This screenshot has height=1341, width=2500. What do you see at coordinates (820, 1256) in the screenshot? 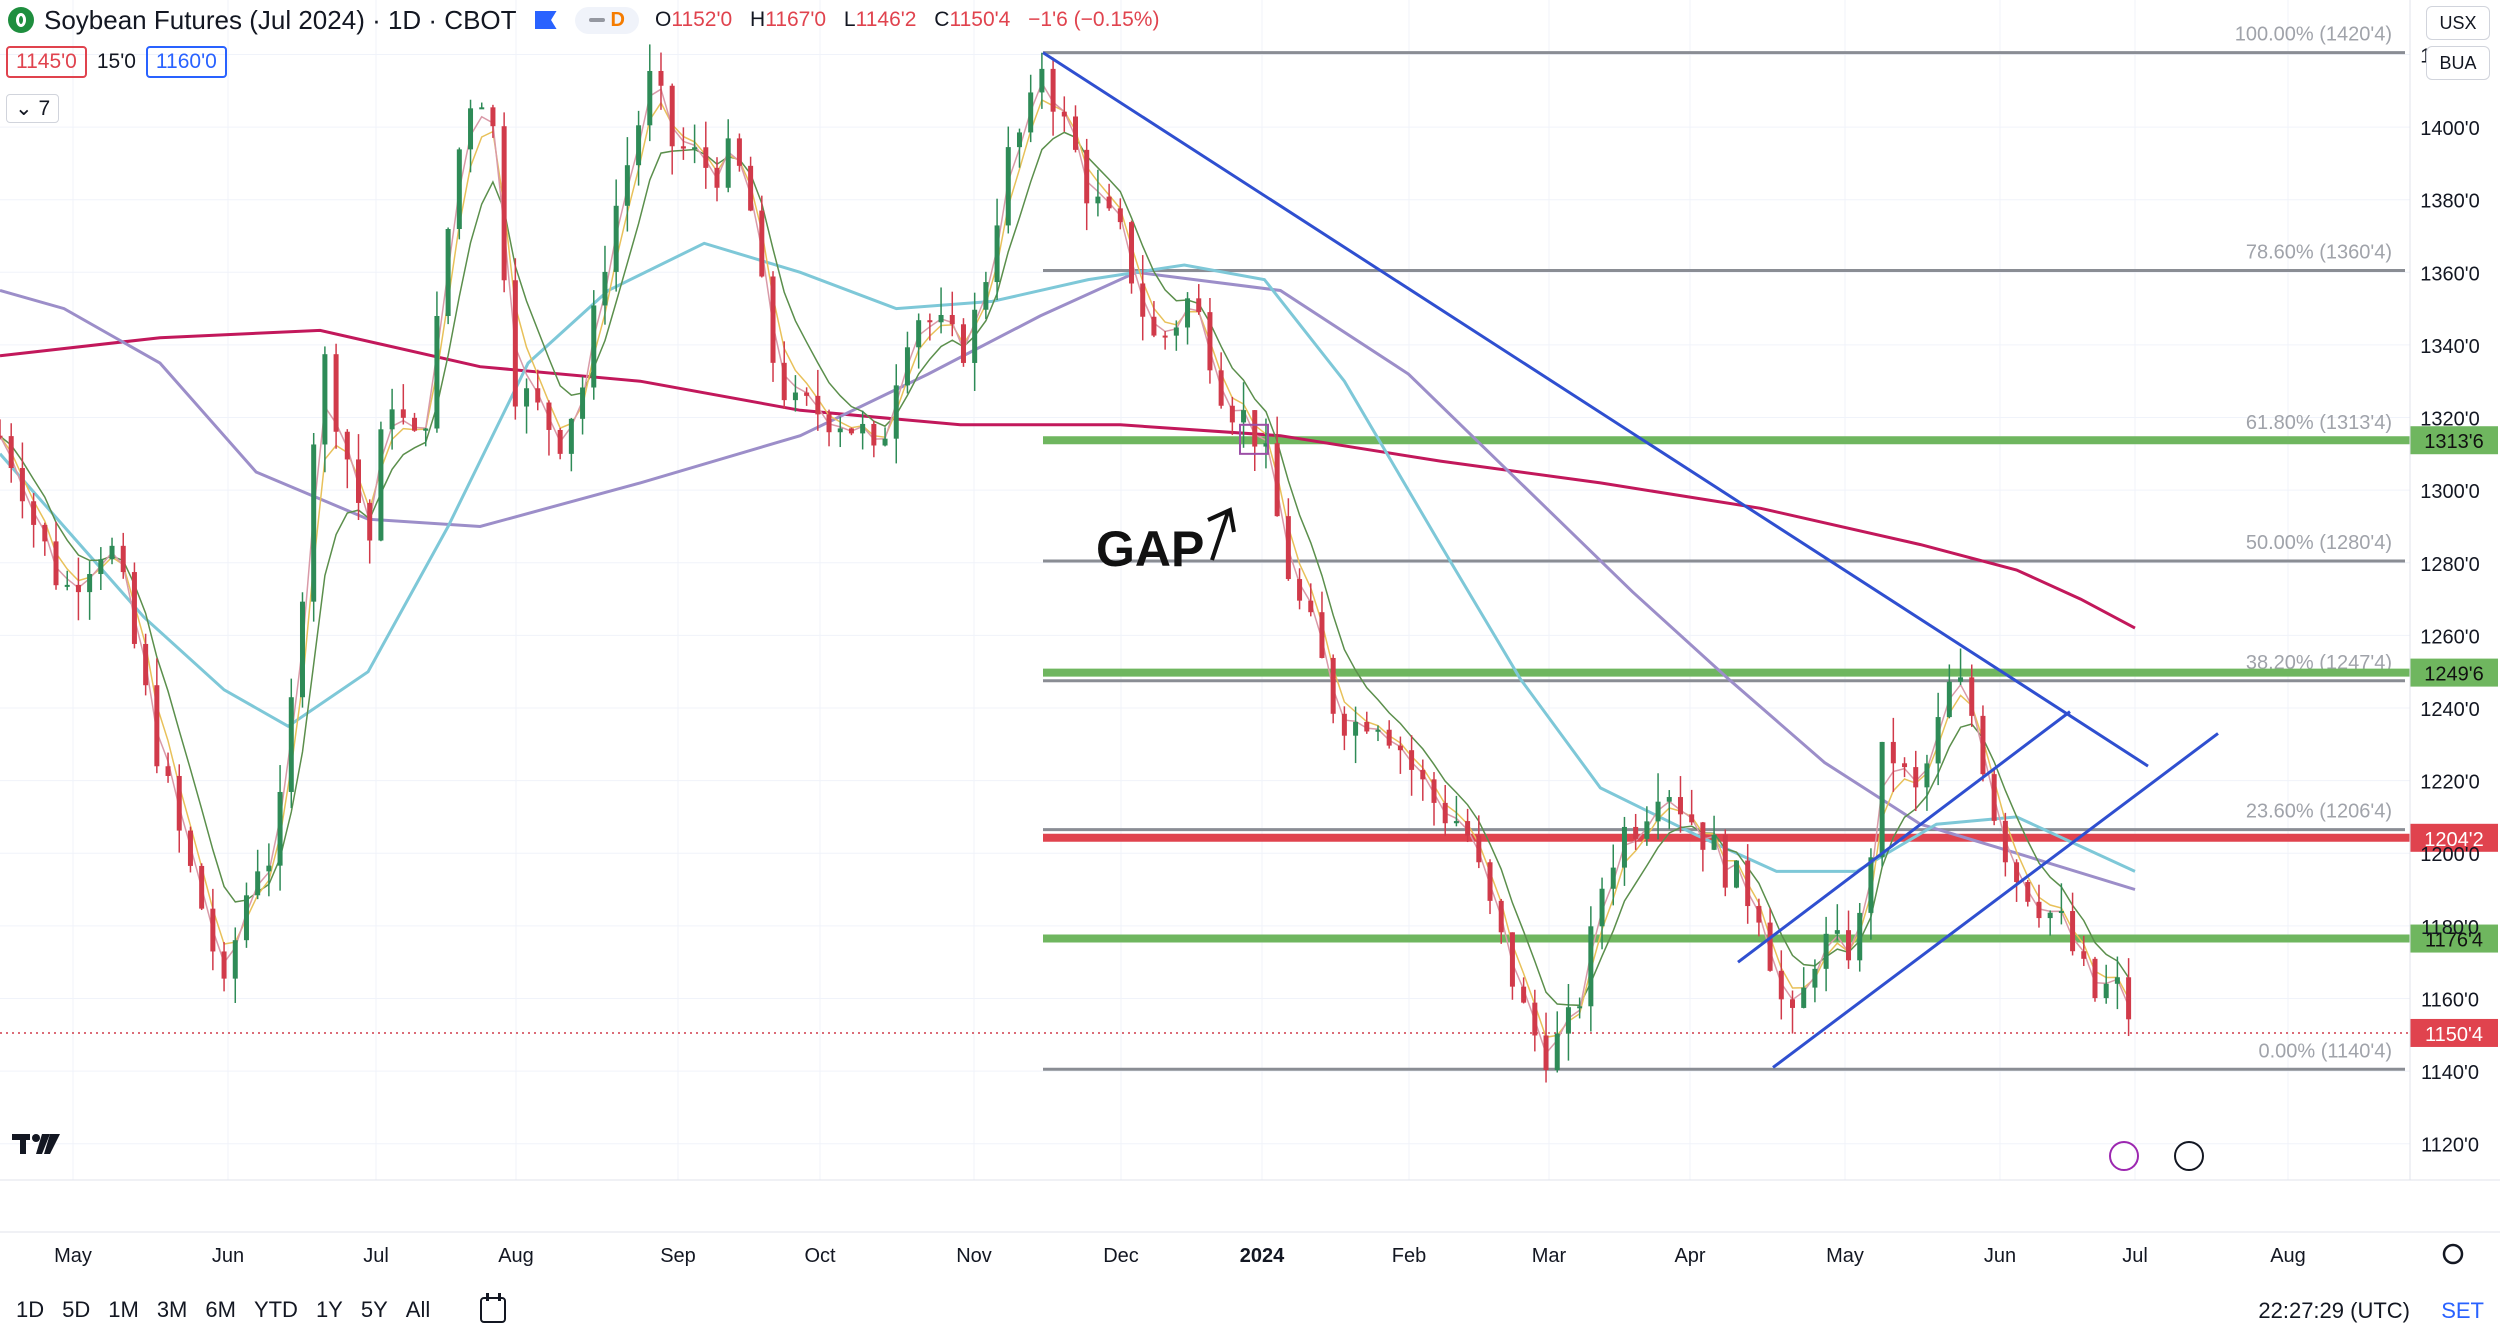
I see `x-tick-label: Oct` at bounding box center [820, 1256].